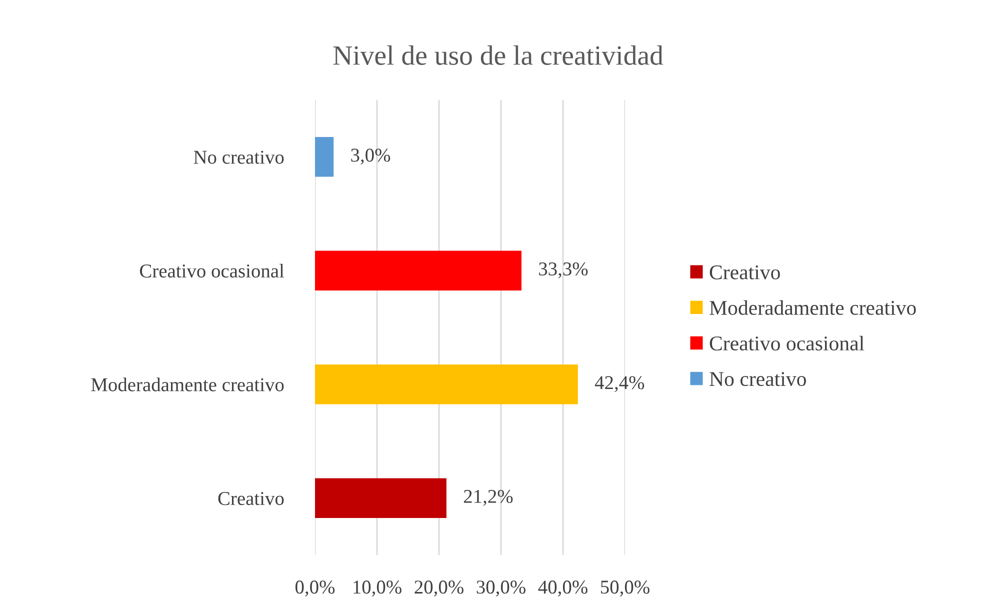 This screenshot has height=609, width=996. Describe the element at coordinates (745, 272) in the screenshot. I see `legend-label: Creativo` at that location.